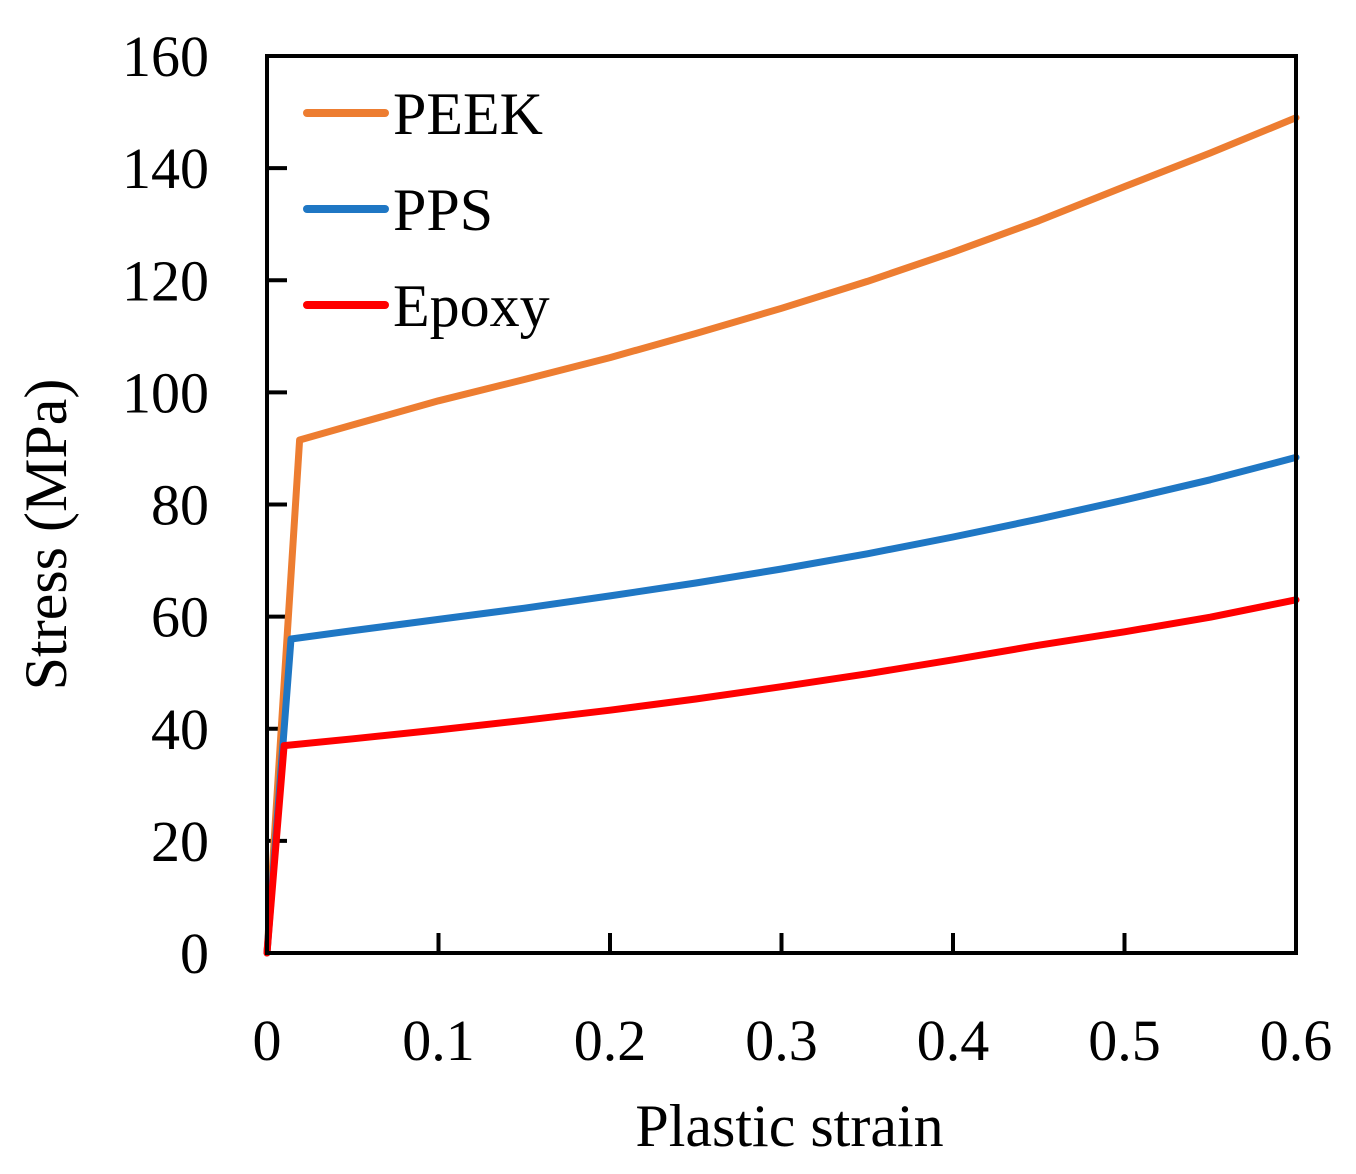 The image size is (1356, 1174). What do you see at coordinates (194, 953) in the screenshot?
I see `y-tick-label-0: 0` at bounding box center [194, 953].